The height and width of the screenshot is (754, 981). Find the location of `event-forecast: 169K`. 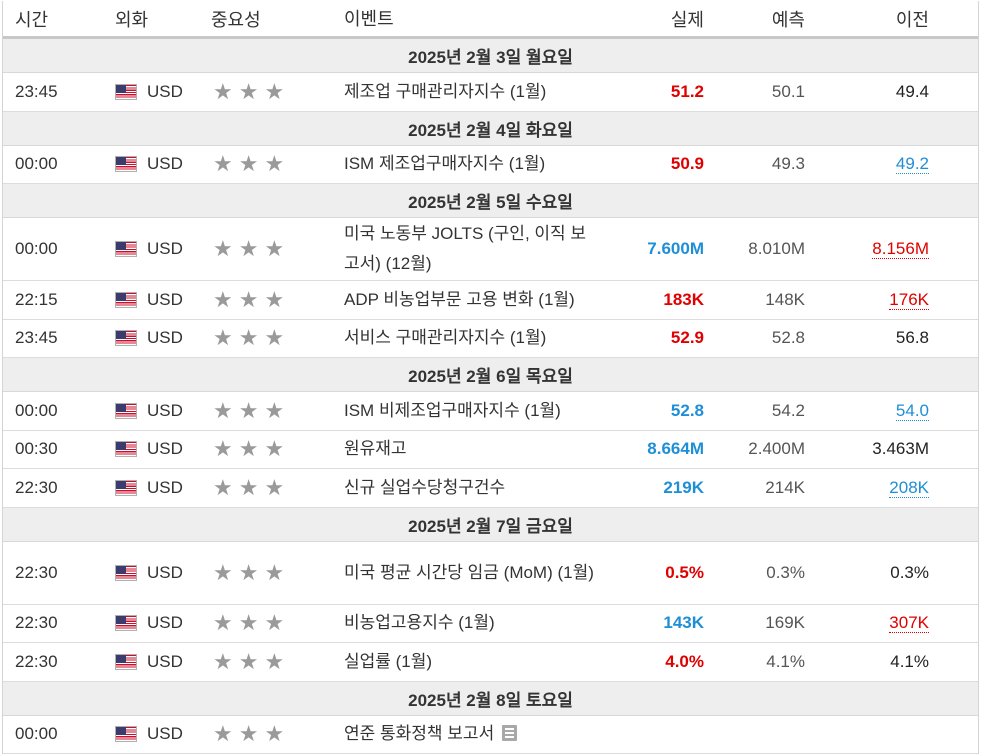

event-forecast: 169K is located at coordinates (754, 623).